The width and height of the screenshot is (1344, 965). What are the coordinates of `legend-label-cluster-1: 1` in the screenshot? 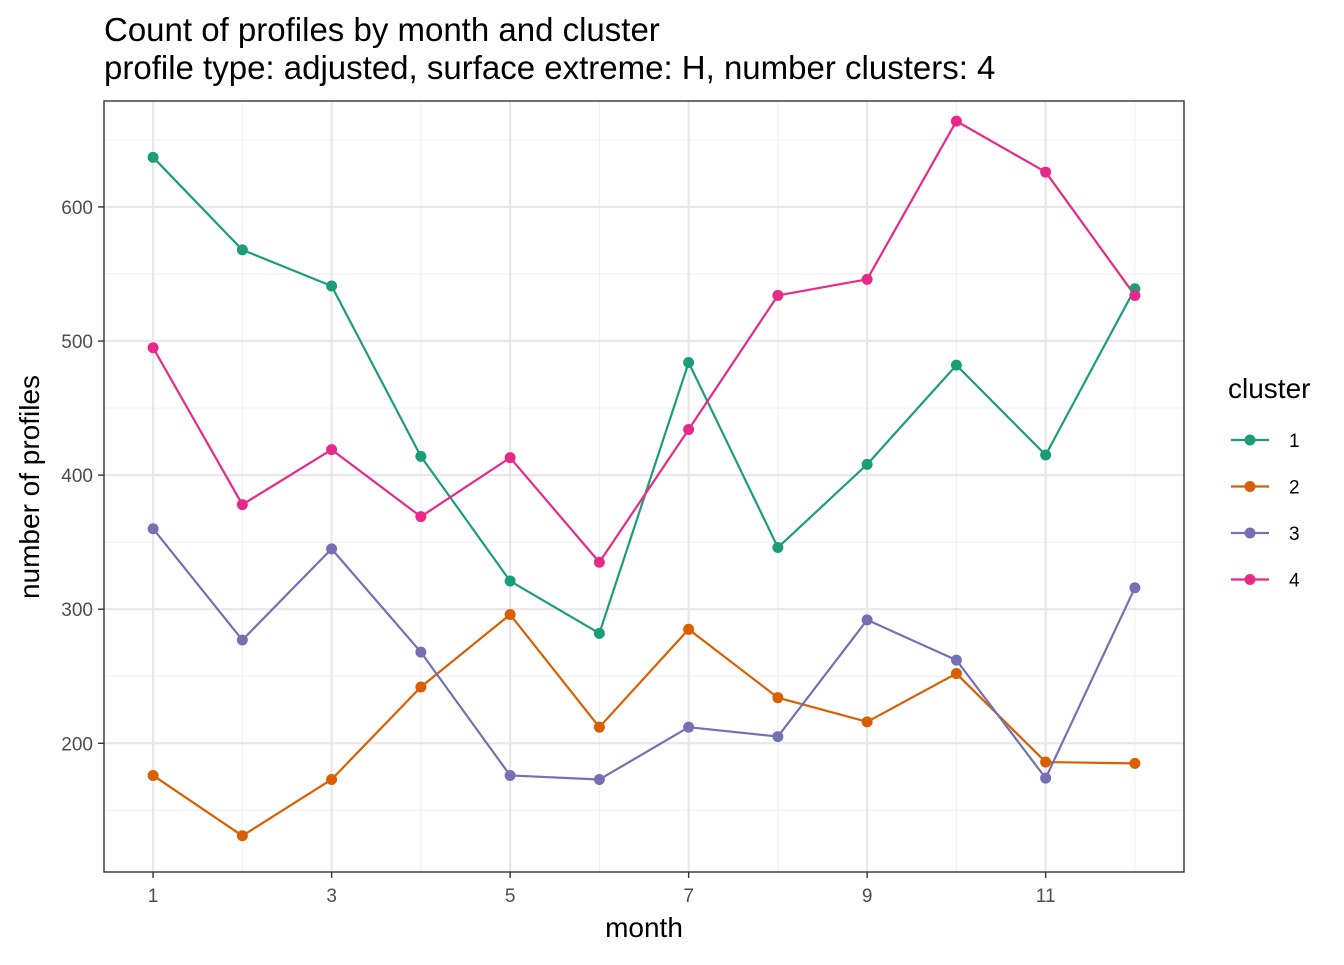 It's located at (1294, 441).